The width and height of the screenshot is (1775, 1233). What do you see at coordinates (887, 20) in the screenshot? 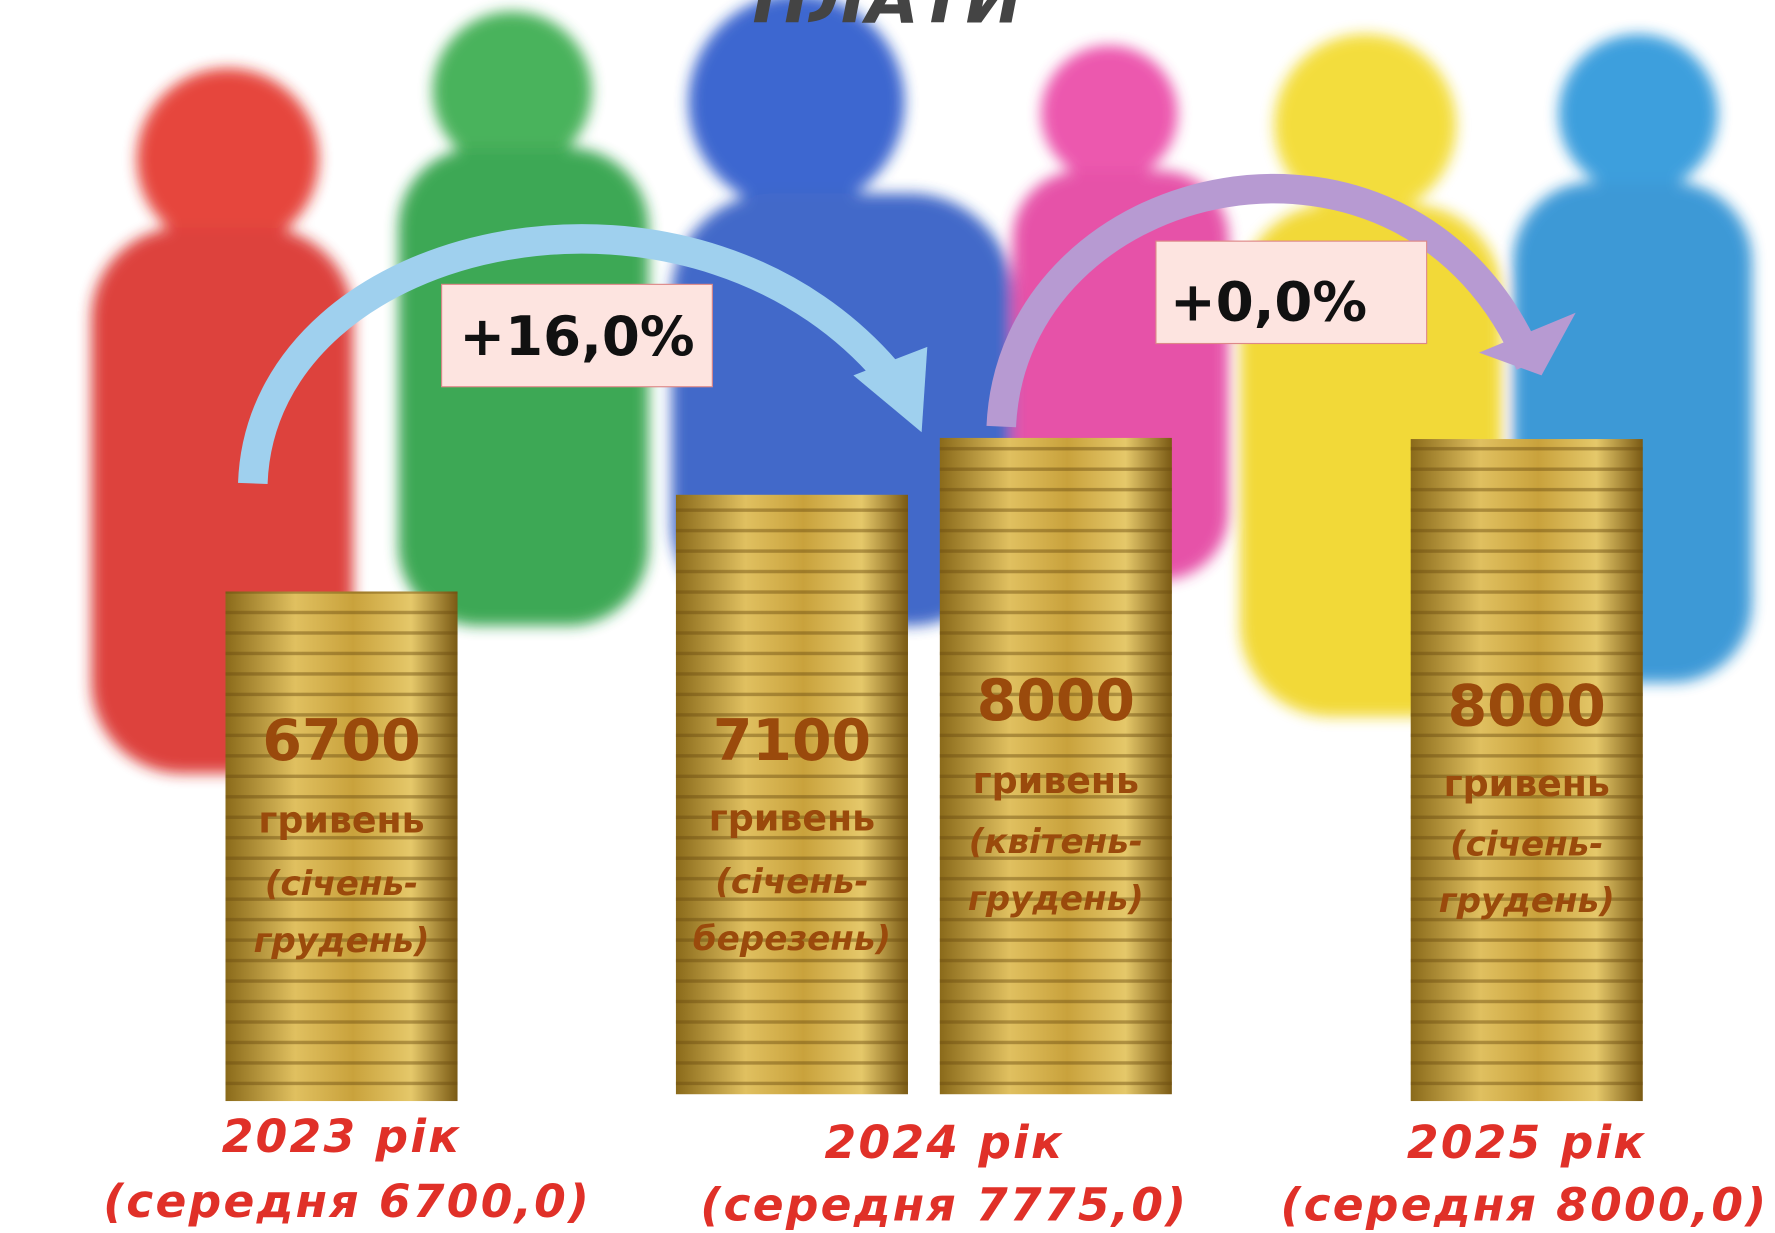
I see `title: ПЛАТИ` at bounding box center [887, 20].